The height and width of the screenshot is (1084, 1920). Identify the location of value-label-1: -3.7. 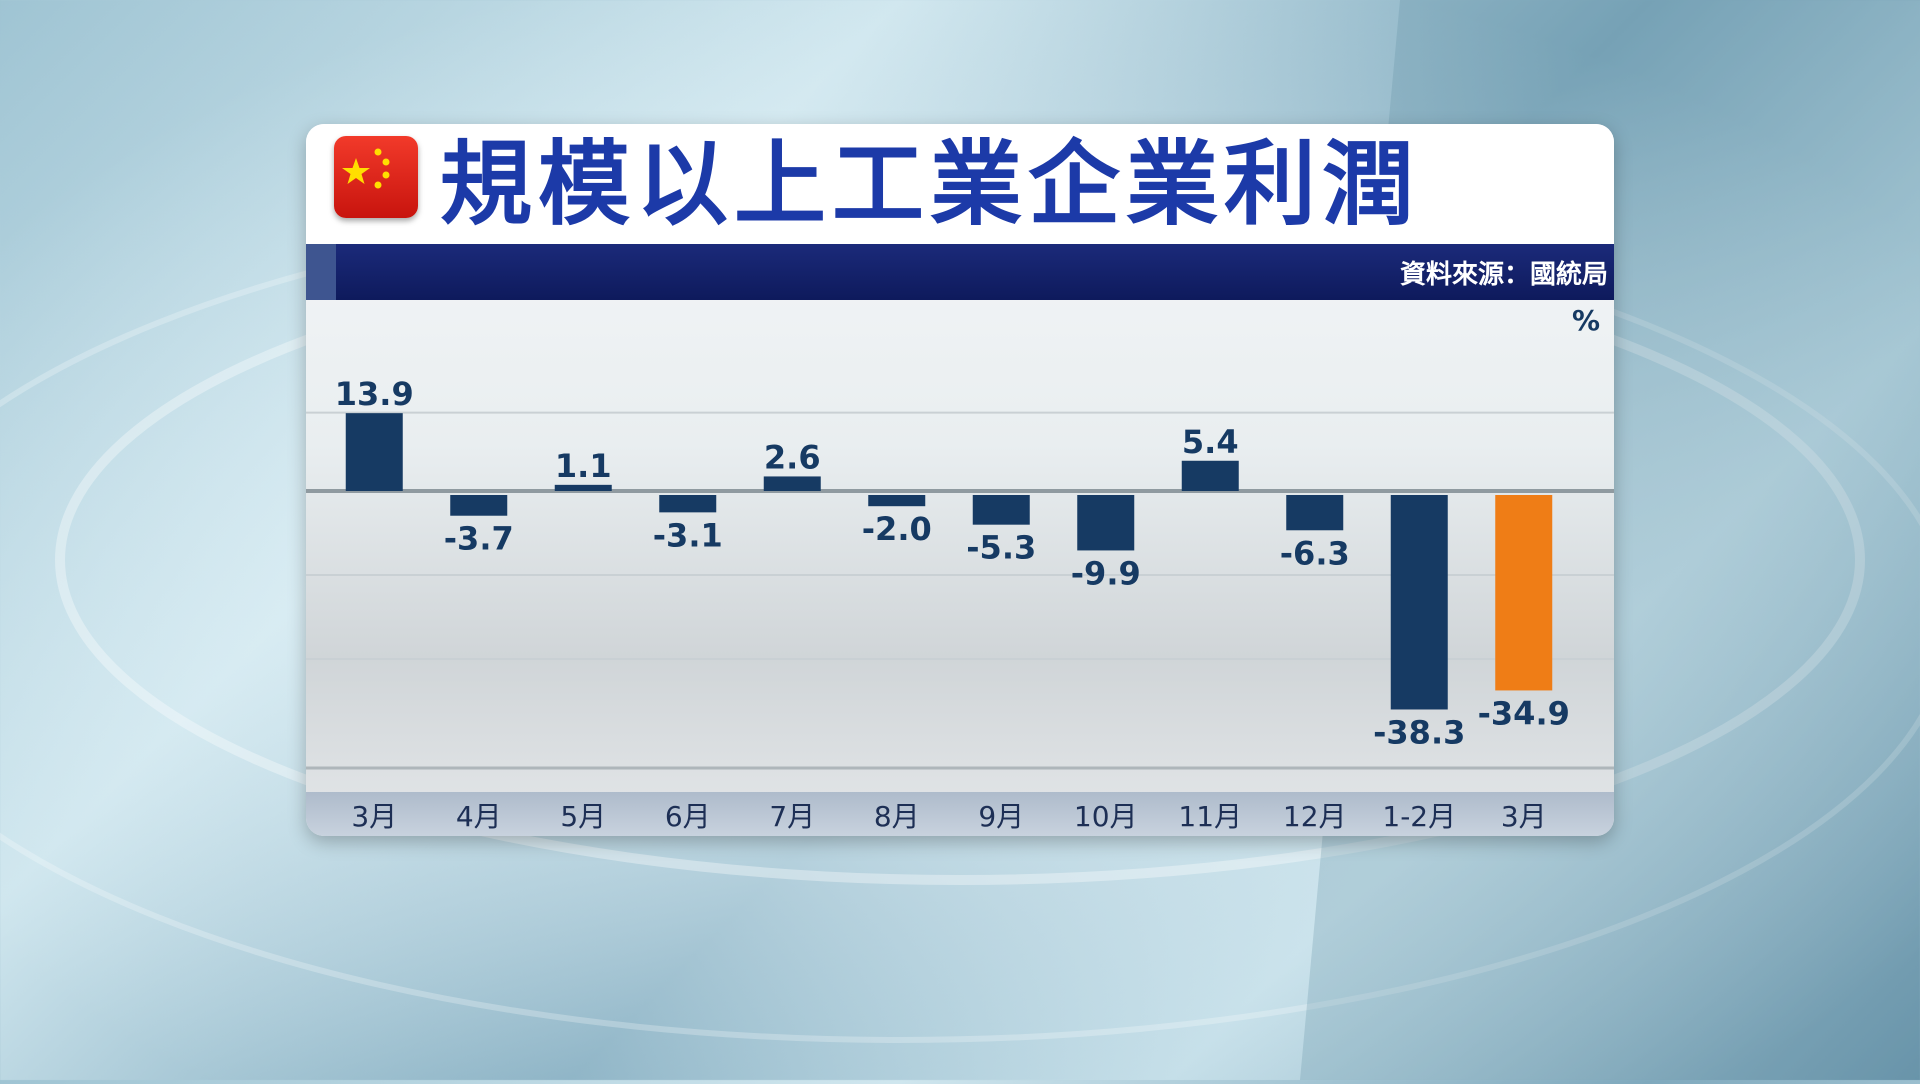
(479, 539).